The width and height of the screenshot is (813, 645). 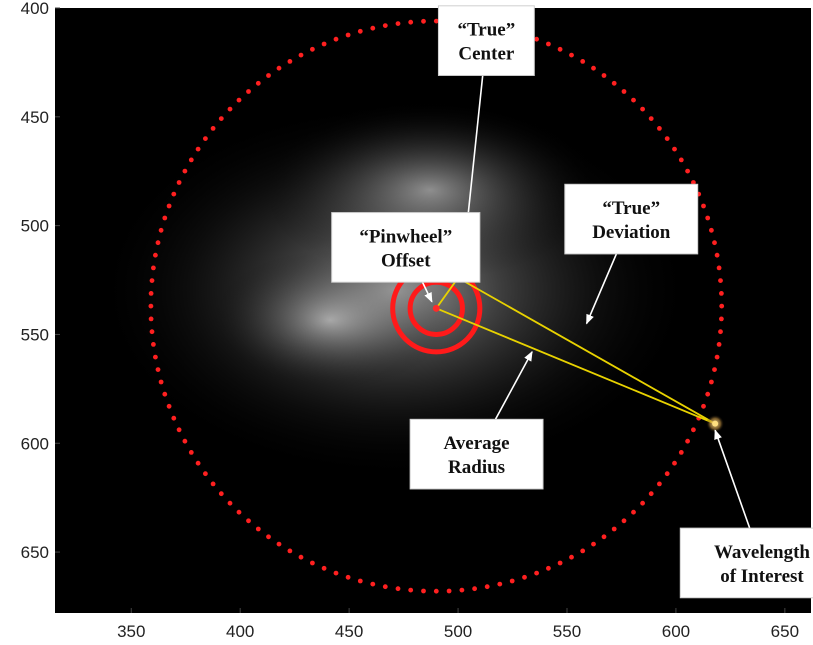 I want to click on y-tick-label: 500, so click(x=35, y=226).